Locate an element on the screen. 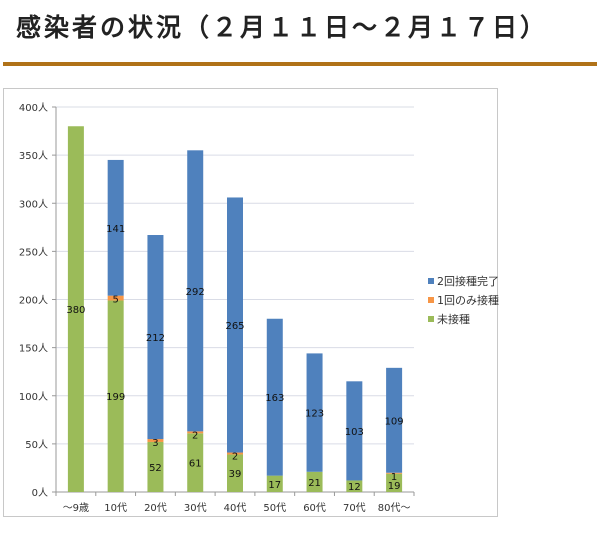 This screenshot has height=537, width=600. data-label: 103 is located at coordinates (354, 432).